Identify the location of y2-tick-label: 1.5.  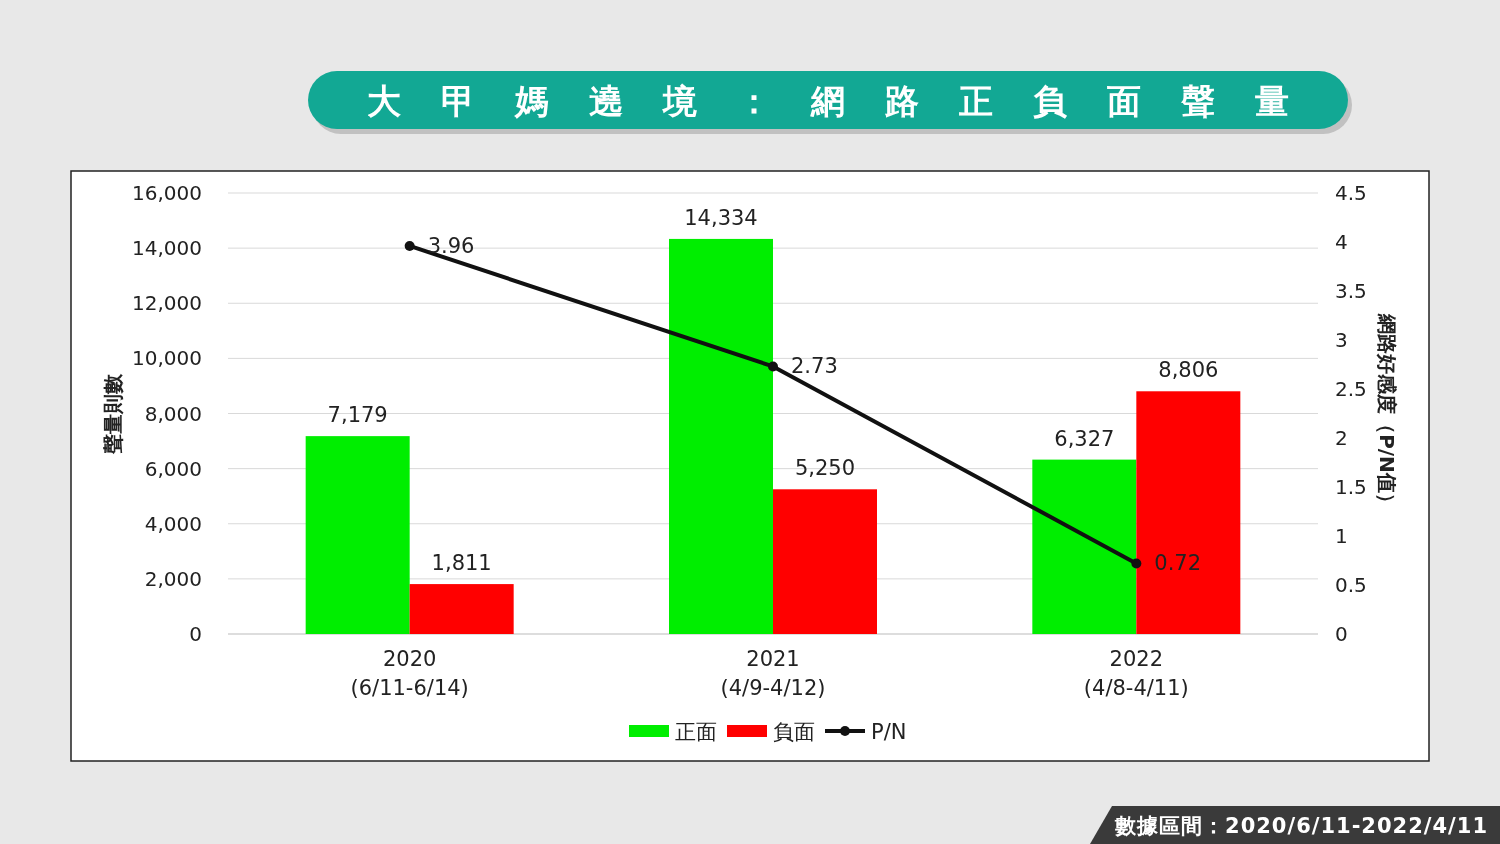
(1351, 487).